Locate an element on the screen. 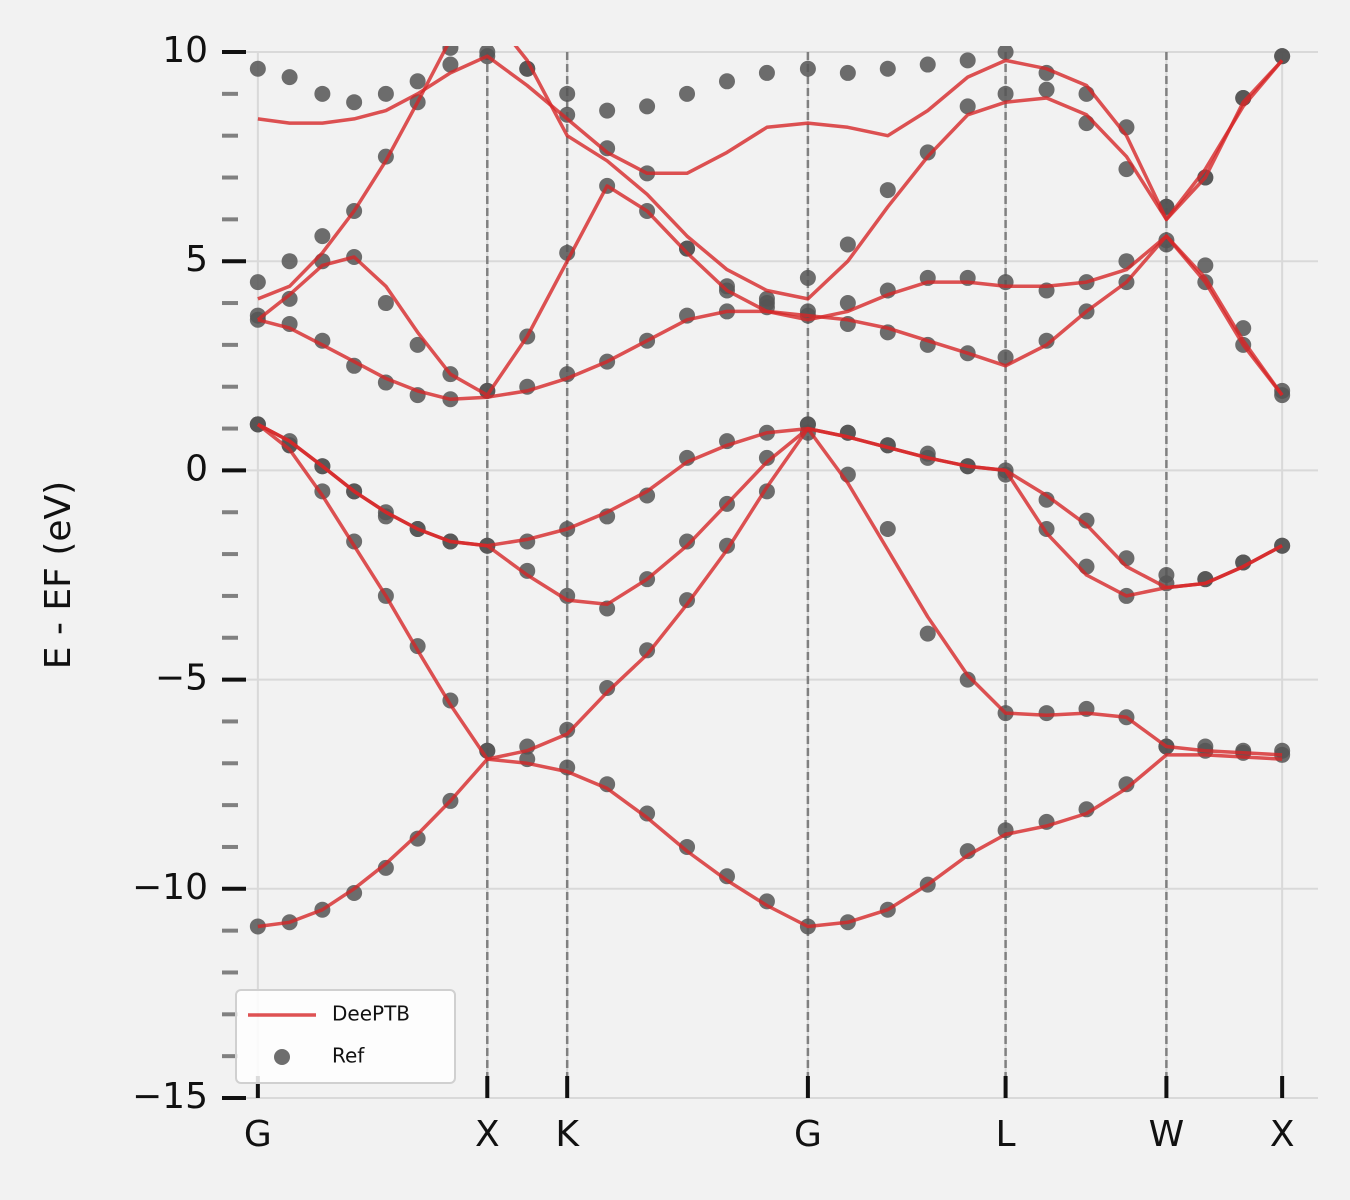 The image size is (1350, 1200). y-tick-label: 0 is located at coordinates (196, 468).